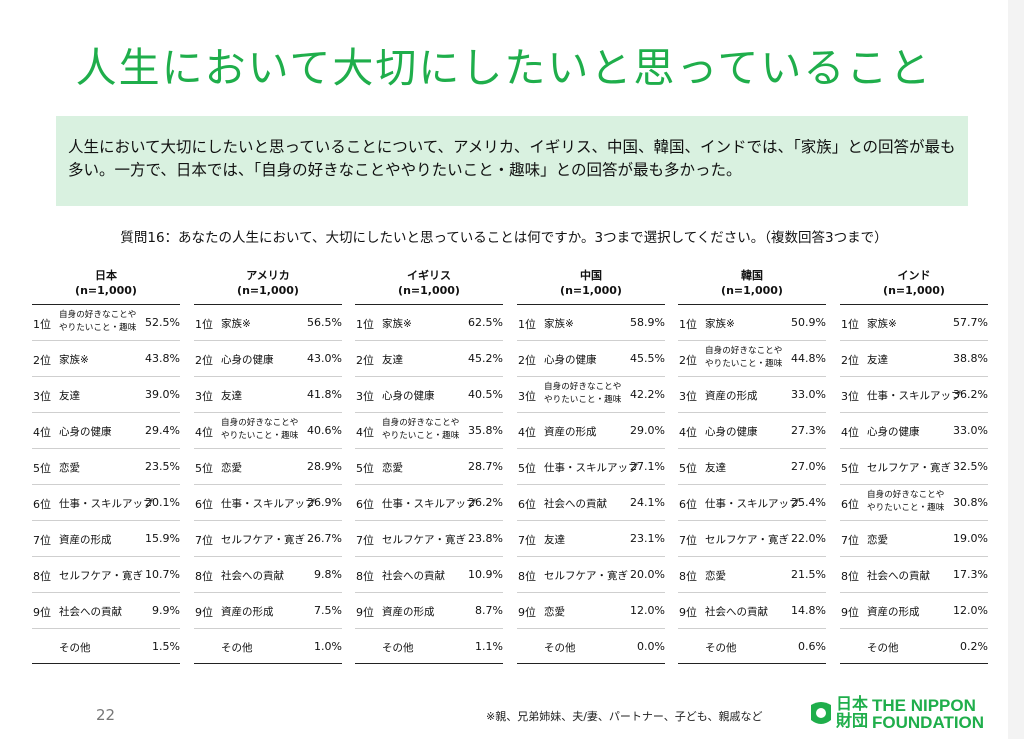 The height and width of the screenshot is (739, 1024). I want to click on percentage-value: 28.7%, so click(485, 466).